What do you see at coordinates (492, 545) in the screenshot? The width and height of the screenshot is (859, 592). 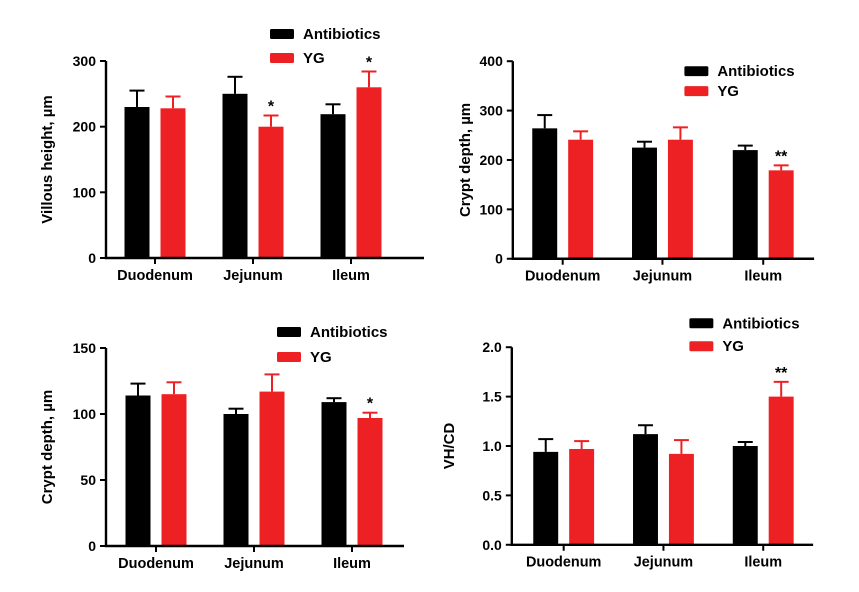 I see `y-tick-label: 0.0` at bounding box center [492, 545].